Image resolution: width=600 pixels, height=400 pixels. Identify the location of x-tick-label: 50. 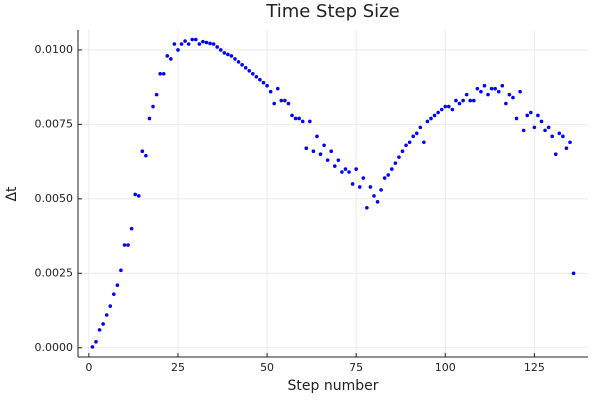
(267, 367).